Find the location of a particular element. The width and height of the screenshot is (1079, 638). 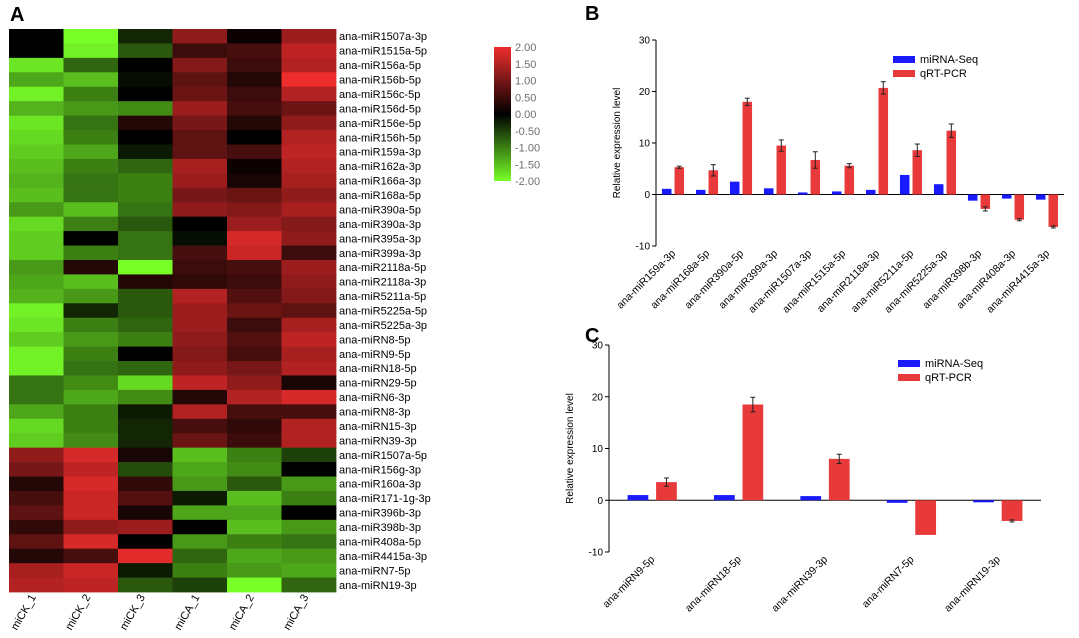

colorbar-tick-label: -0.50 is located at coordinates (527, 132).